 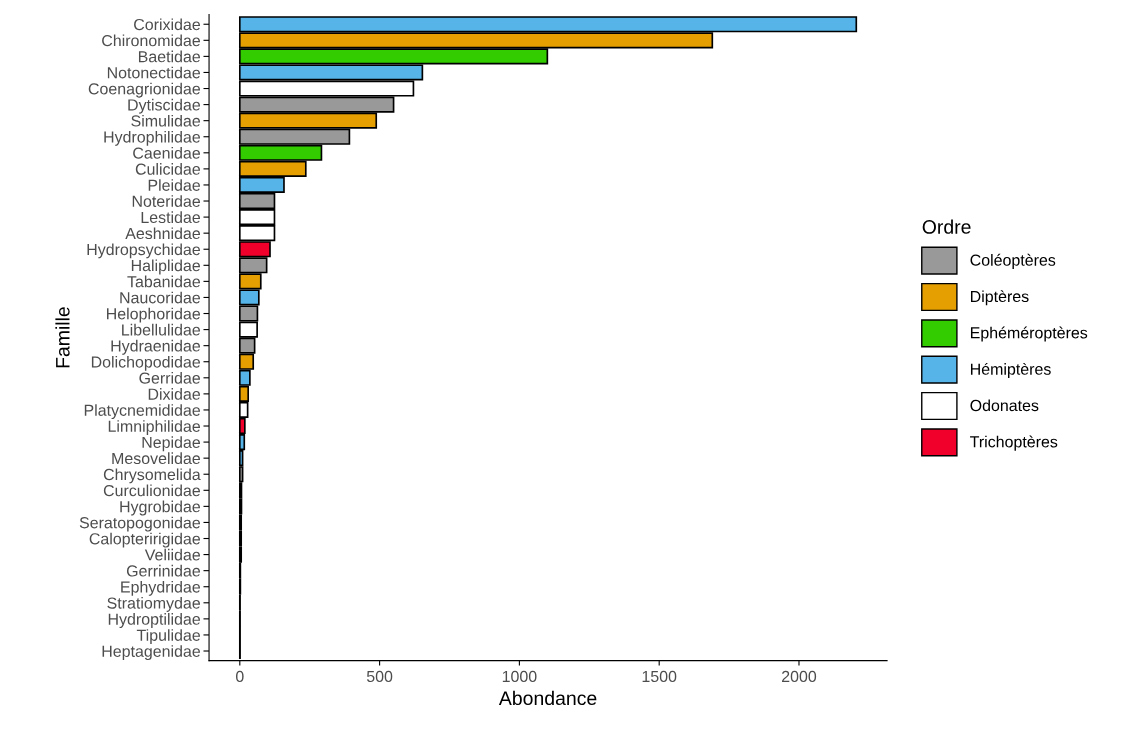 What do you see at coordinates (145, 540) in the screenshot?
I see `y-tick-label: Calopteririgidae` at bounding box center [145, 540].